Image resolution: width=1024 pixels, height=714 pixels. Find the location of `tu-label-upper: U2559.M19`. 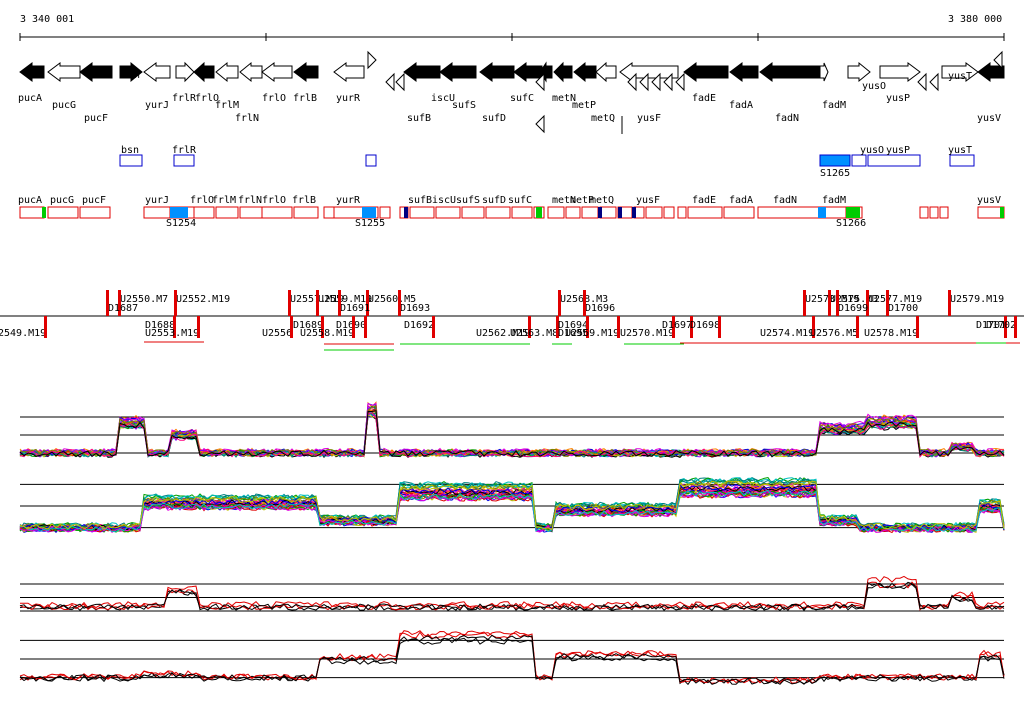

tu-label-upper: U2559.M19 is located at coordinates (345, 299).